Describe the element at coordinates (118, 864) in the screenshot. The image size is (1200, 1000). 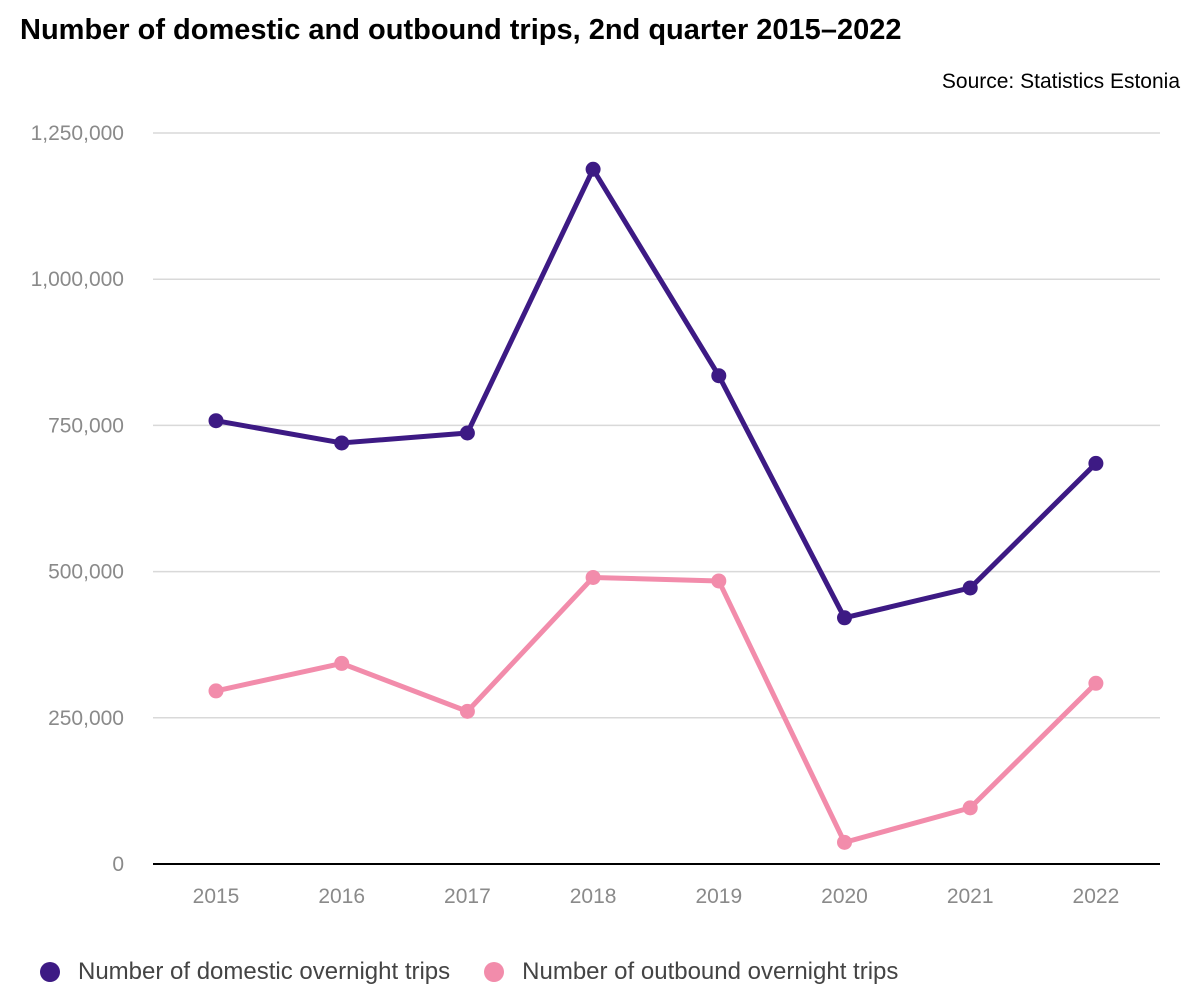
I see `y-tick-label: 0` at that location.